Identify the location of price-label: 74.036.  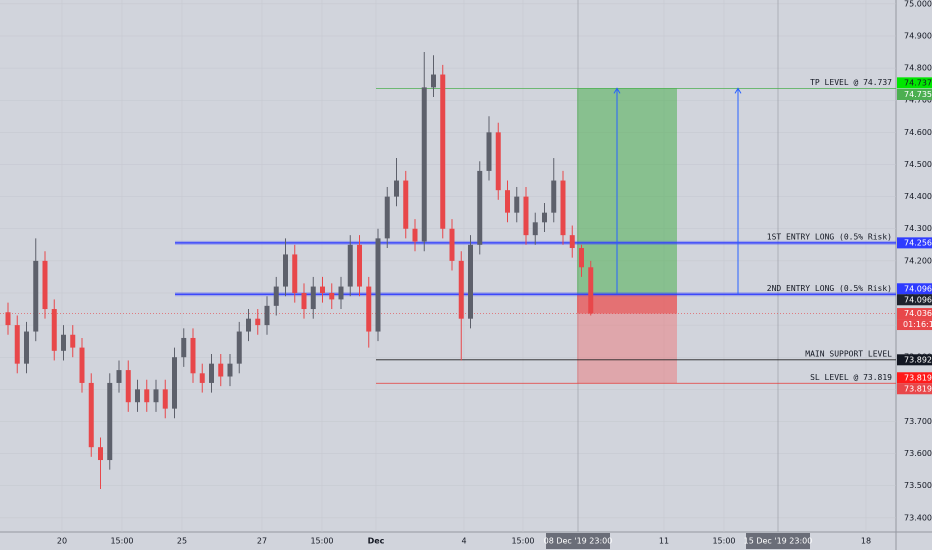
(918, 313).